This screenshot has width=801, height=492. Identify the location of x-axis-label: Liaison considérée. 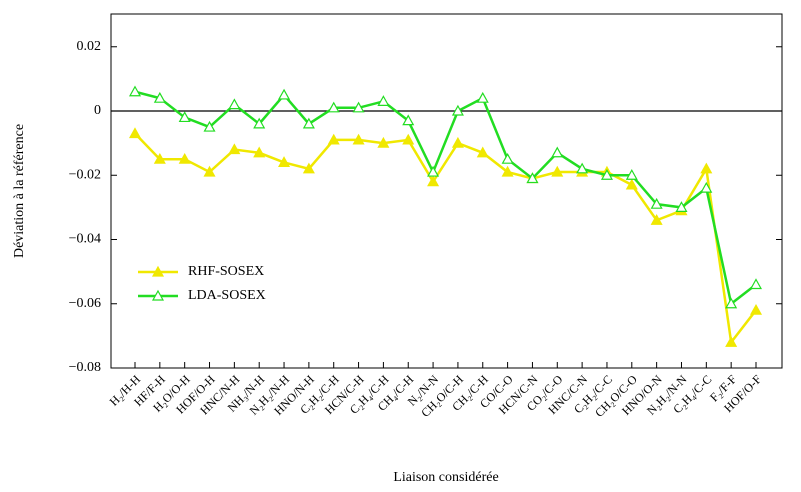
(445, 477).